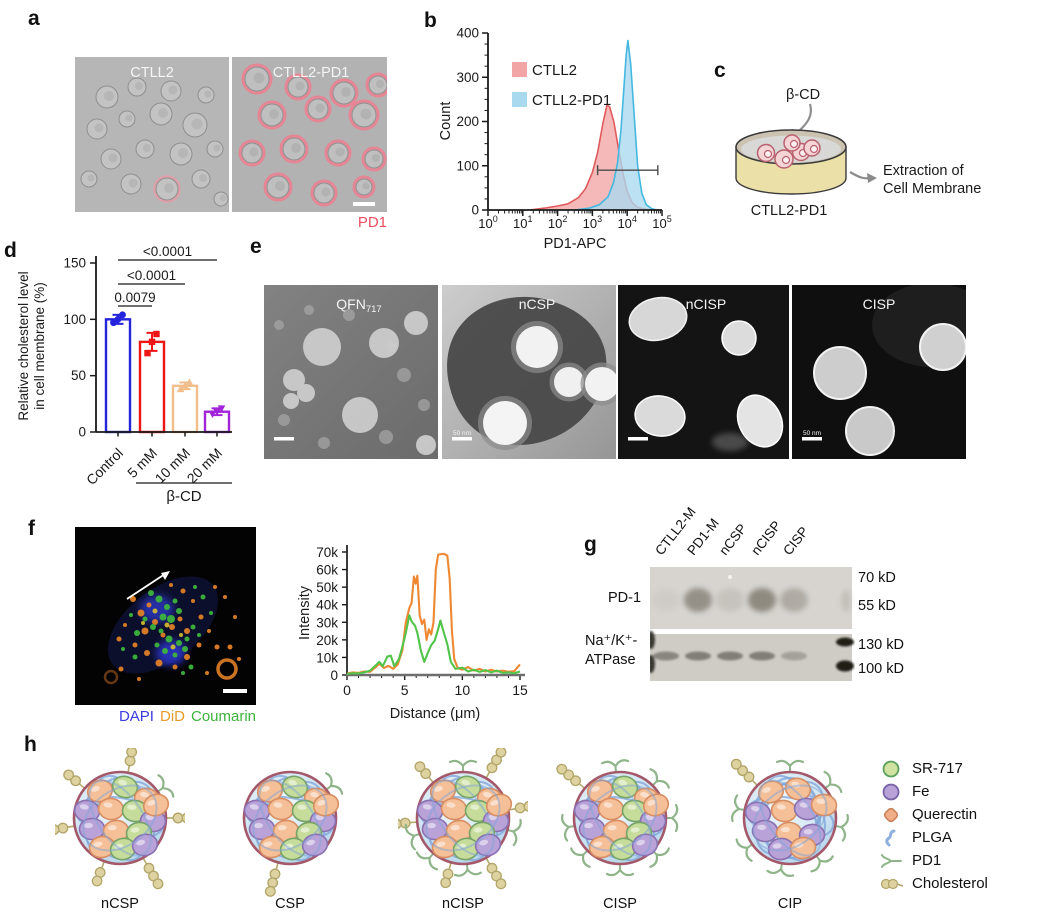 The image size is (1050, 919). What do you see at coordinates (290, 904) in the screenshot?
I see `particle-name: CSP` at bounding box center [290, 904].